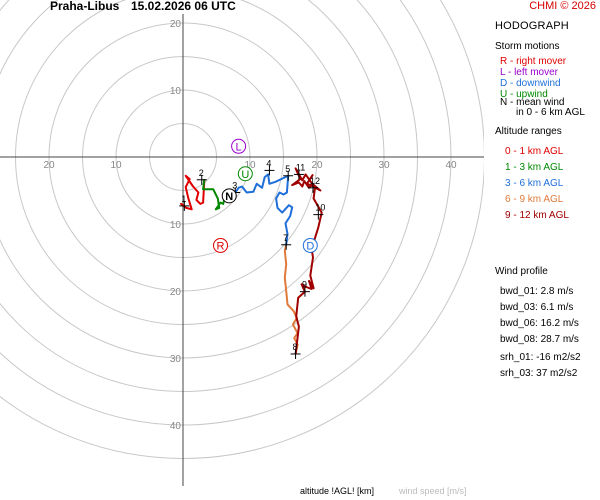 The height and width of the screenshot is (500, 600). I want to click on legend-altitude-3-6: 3 - 6 km AGL, so click(534, 183).